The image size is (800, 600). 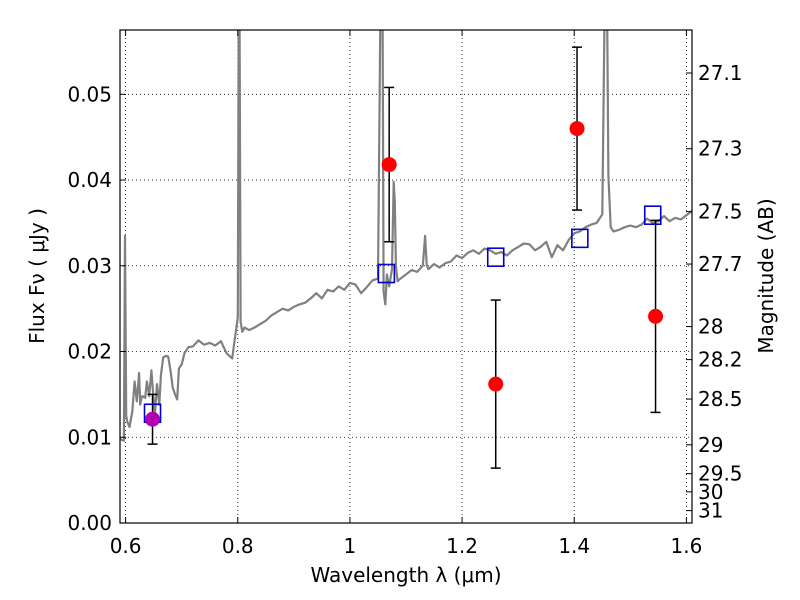 I want to click on x-tick-label: 0.8, so click(x=238, y=546).